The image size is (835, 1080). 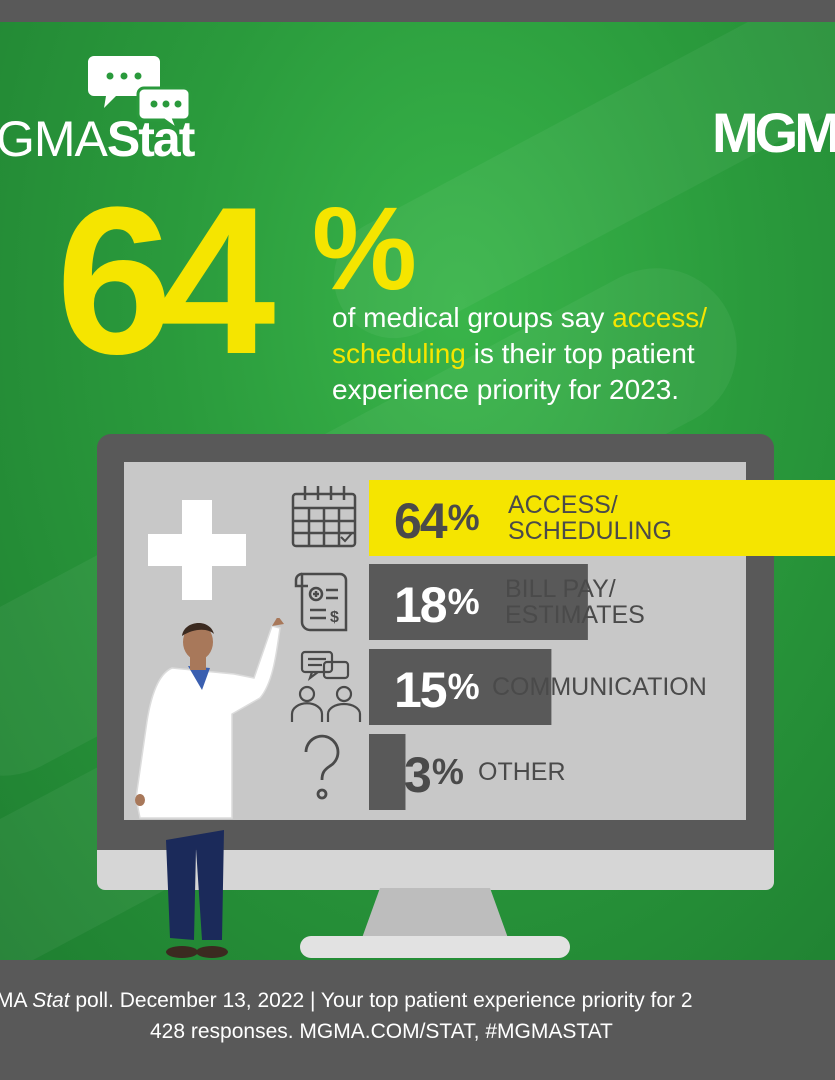 I want to click on medical-cross-icon, so click(x=197, y=550).